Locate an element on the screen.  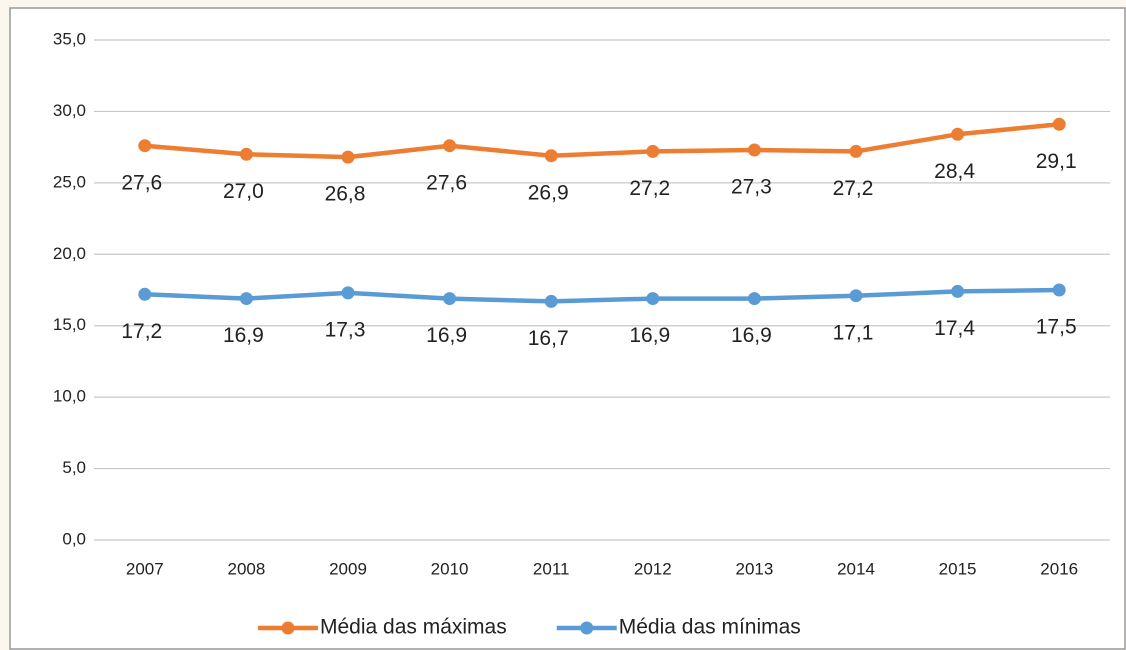
x-tick-label: 2011 is located at coordinates (551, 568).